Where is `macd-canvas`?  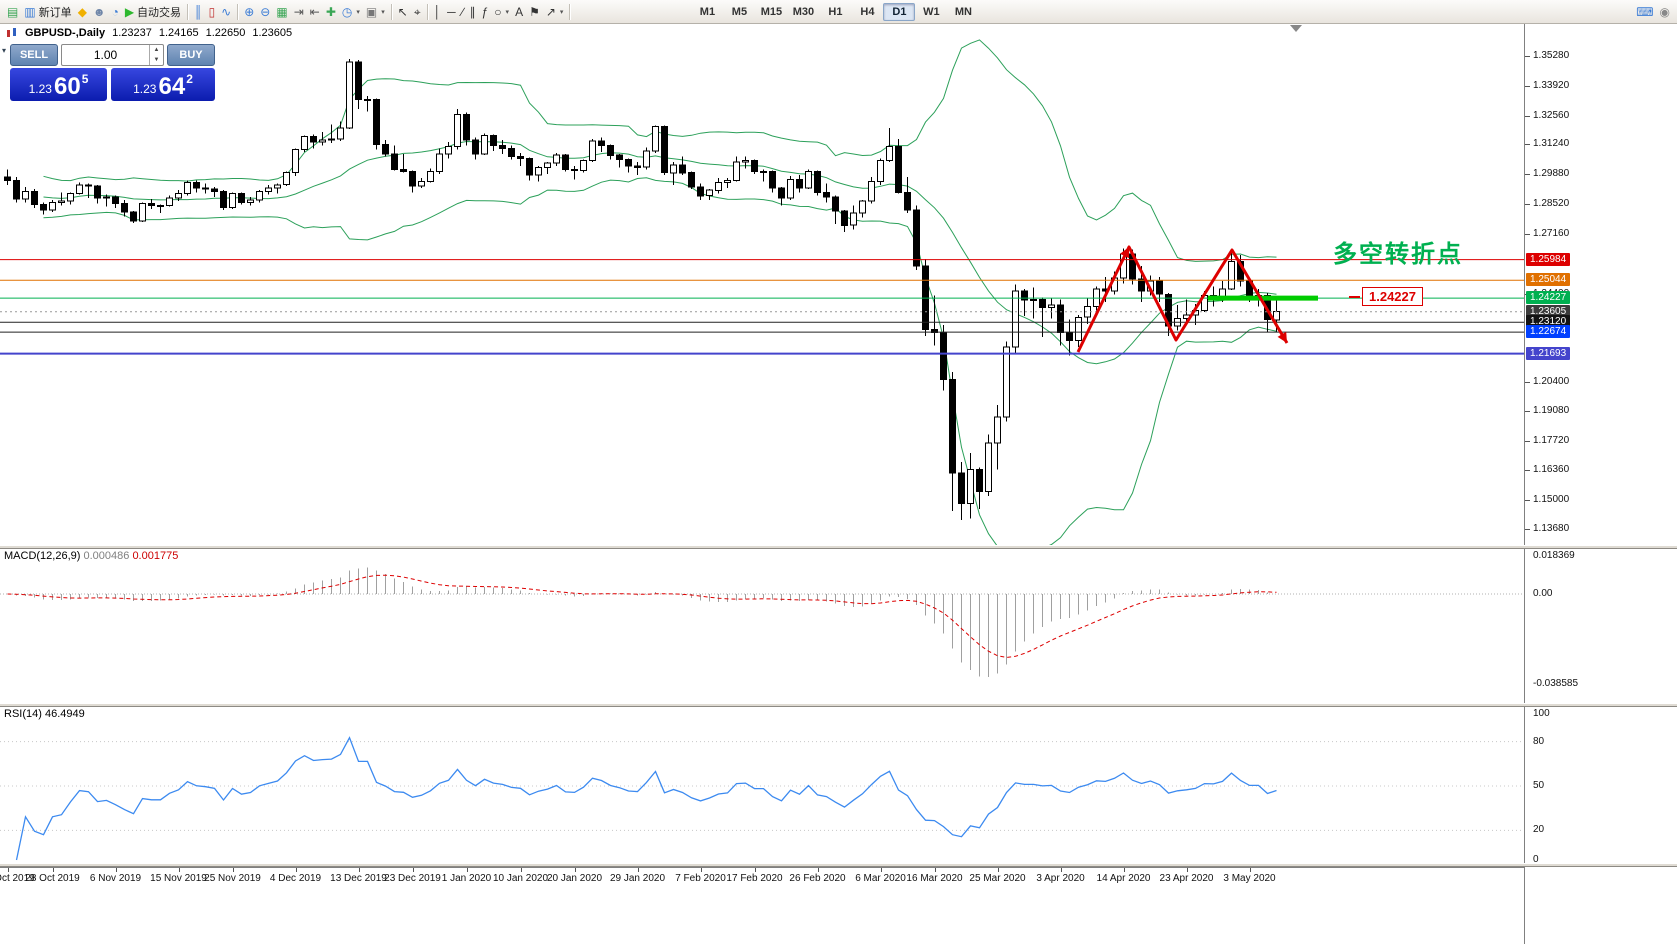 macd-canvas is located at coordinates (762, 626).